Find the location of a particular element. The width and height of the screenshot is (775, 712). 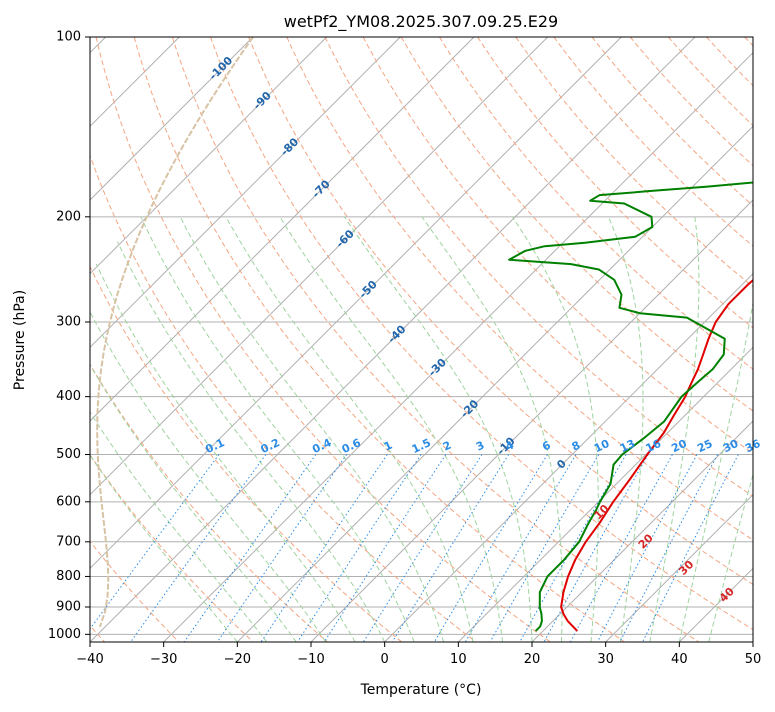

mixing-ratio-label: 16 is located at coordinates (654, 446).